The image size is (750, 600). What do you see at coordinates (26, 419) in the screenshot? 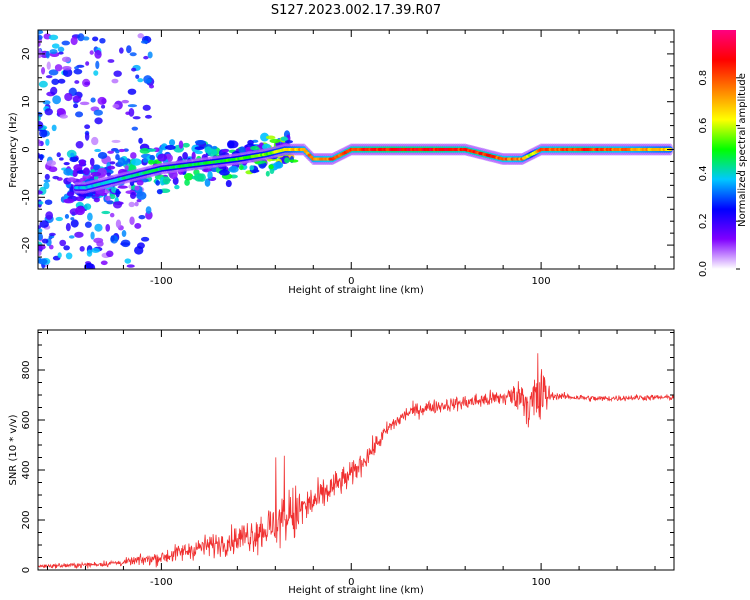
I see `snr-y-tick-label: 600` at bounding box center [26, 419].